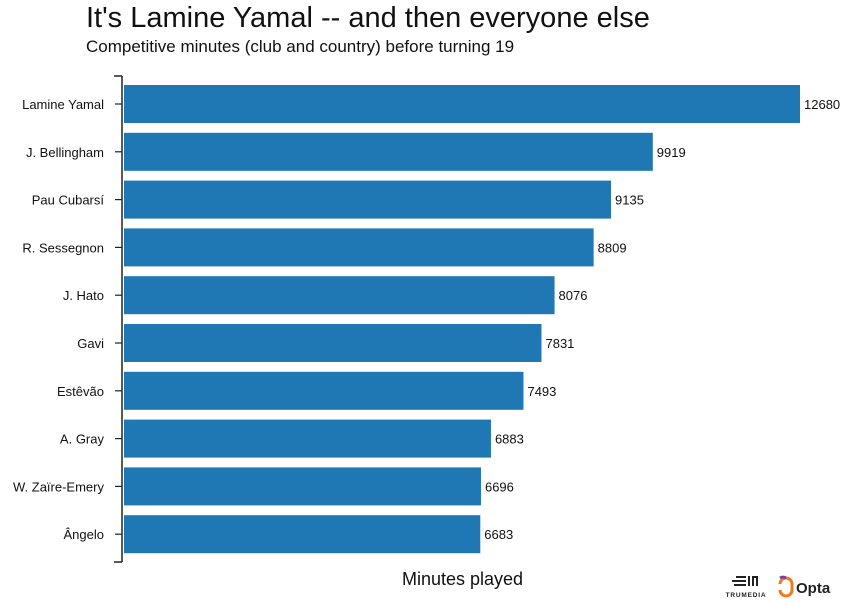 The height and width of the screenshot is (605, 851). What do you see at coordinates (63, 247) in the screenshot?
I see `y-tick-label: R. Sessegnon` at bounding box center [63, 247].